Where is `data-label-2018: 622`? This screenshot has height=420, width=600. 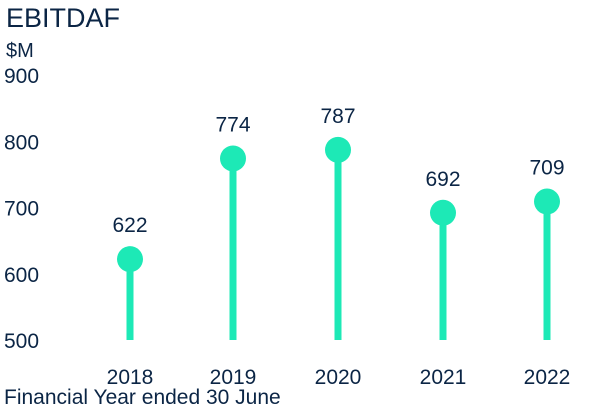 data-label-2018: 622 is located at coordinates (129, 225).